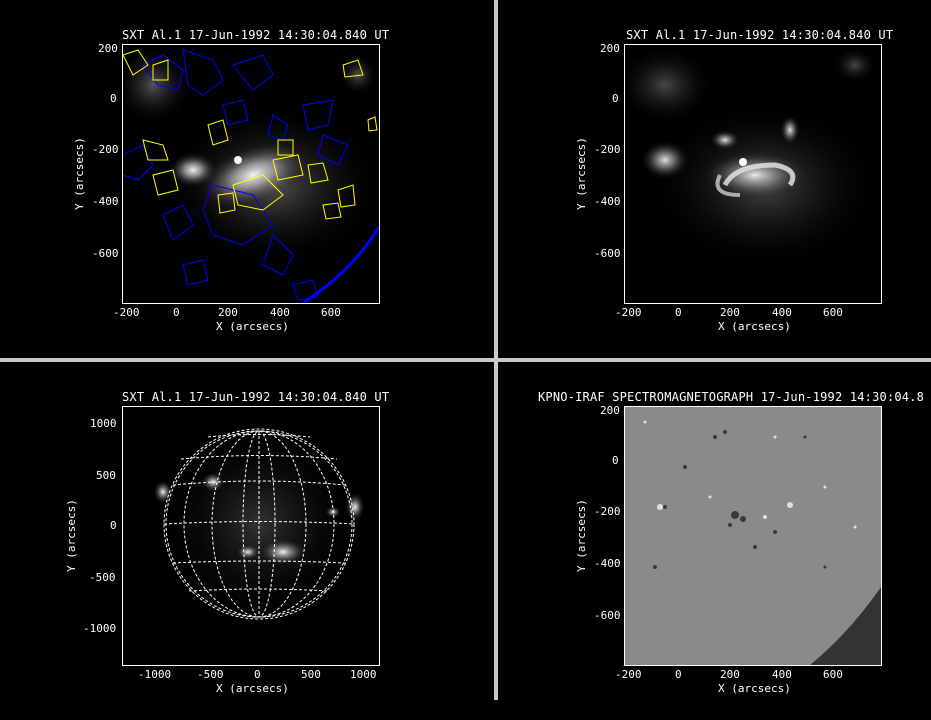  I want to click on x-tick: 1000, so click(363, 674).